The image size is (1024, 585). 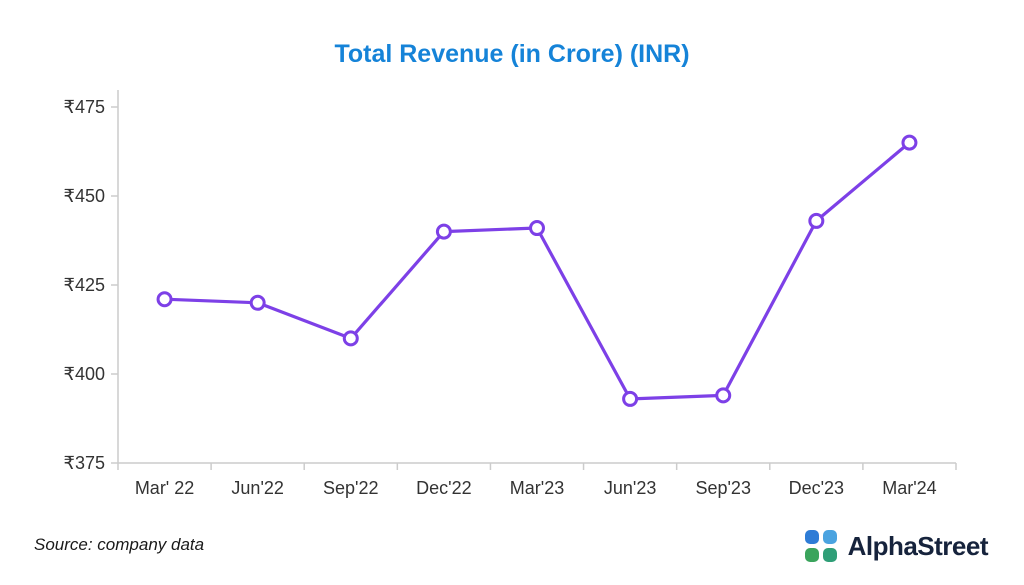 I want to click on alphastreet-logo-icon, so click(x=820, y=546).